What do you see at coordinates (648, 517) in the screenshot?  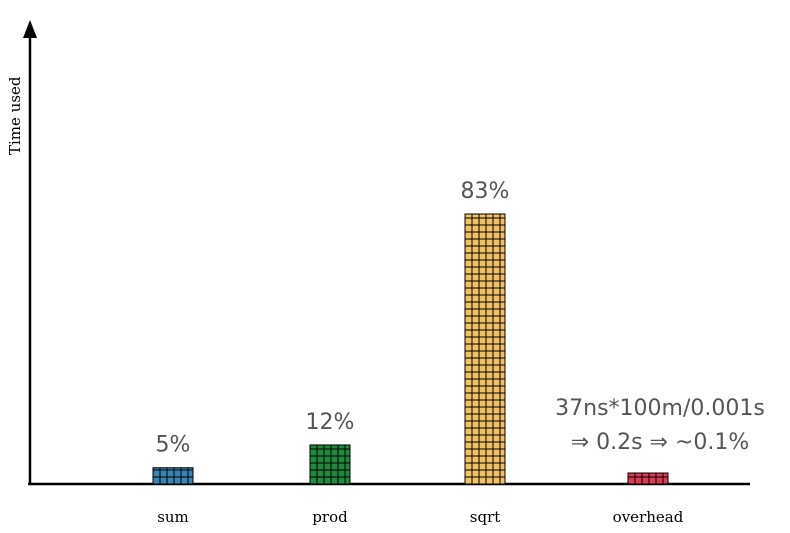 I see `x-tick-overhead: overhead` at bounding box center [648, 517].